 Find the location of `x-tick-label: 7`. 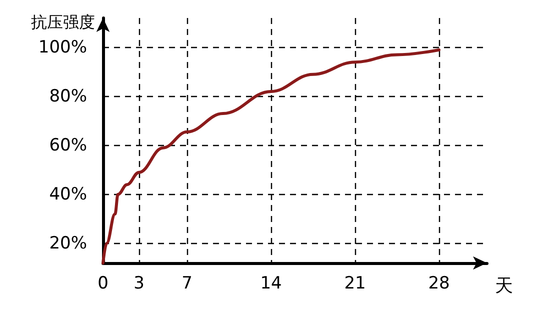

x-tick-label: 7 is located at coordinates (187, 284).